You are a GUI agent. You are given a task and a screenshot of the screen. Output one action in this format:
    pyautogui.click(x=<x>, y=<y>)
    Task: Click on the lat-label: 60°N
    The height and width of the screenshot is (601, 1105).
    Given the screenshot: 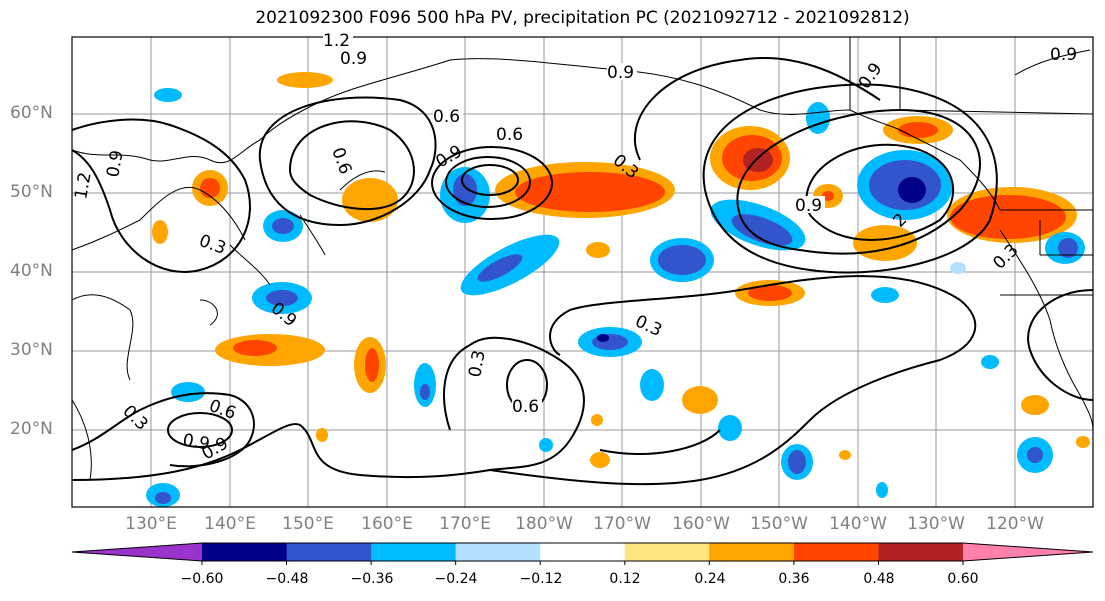 What is the action you would take?
    pyautogui.click(x=31, y=113)
    